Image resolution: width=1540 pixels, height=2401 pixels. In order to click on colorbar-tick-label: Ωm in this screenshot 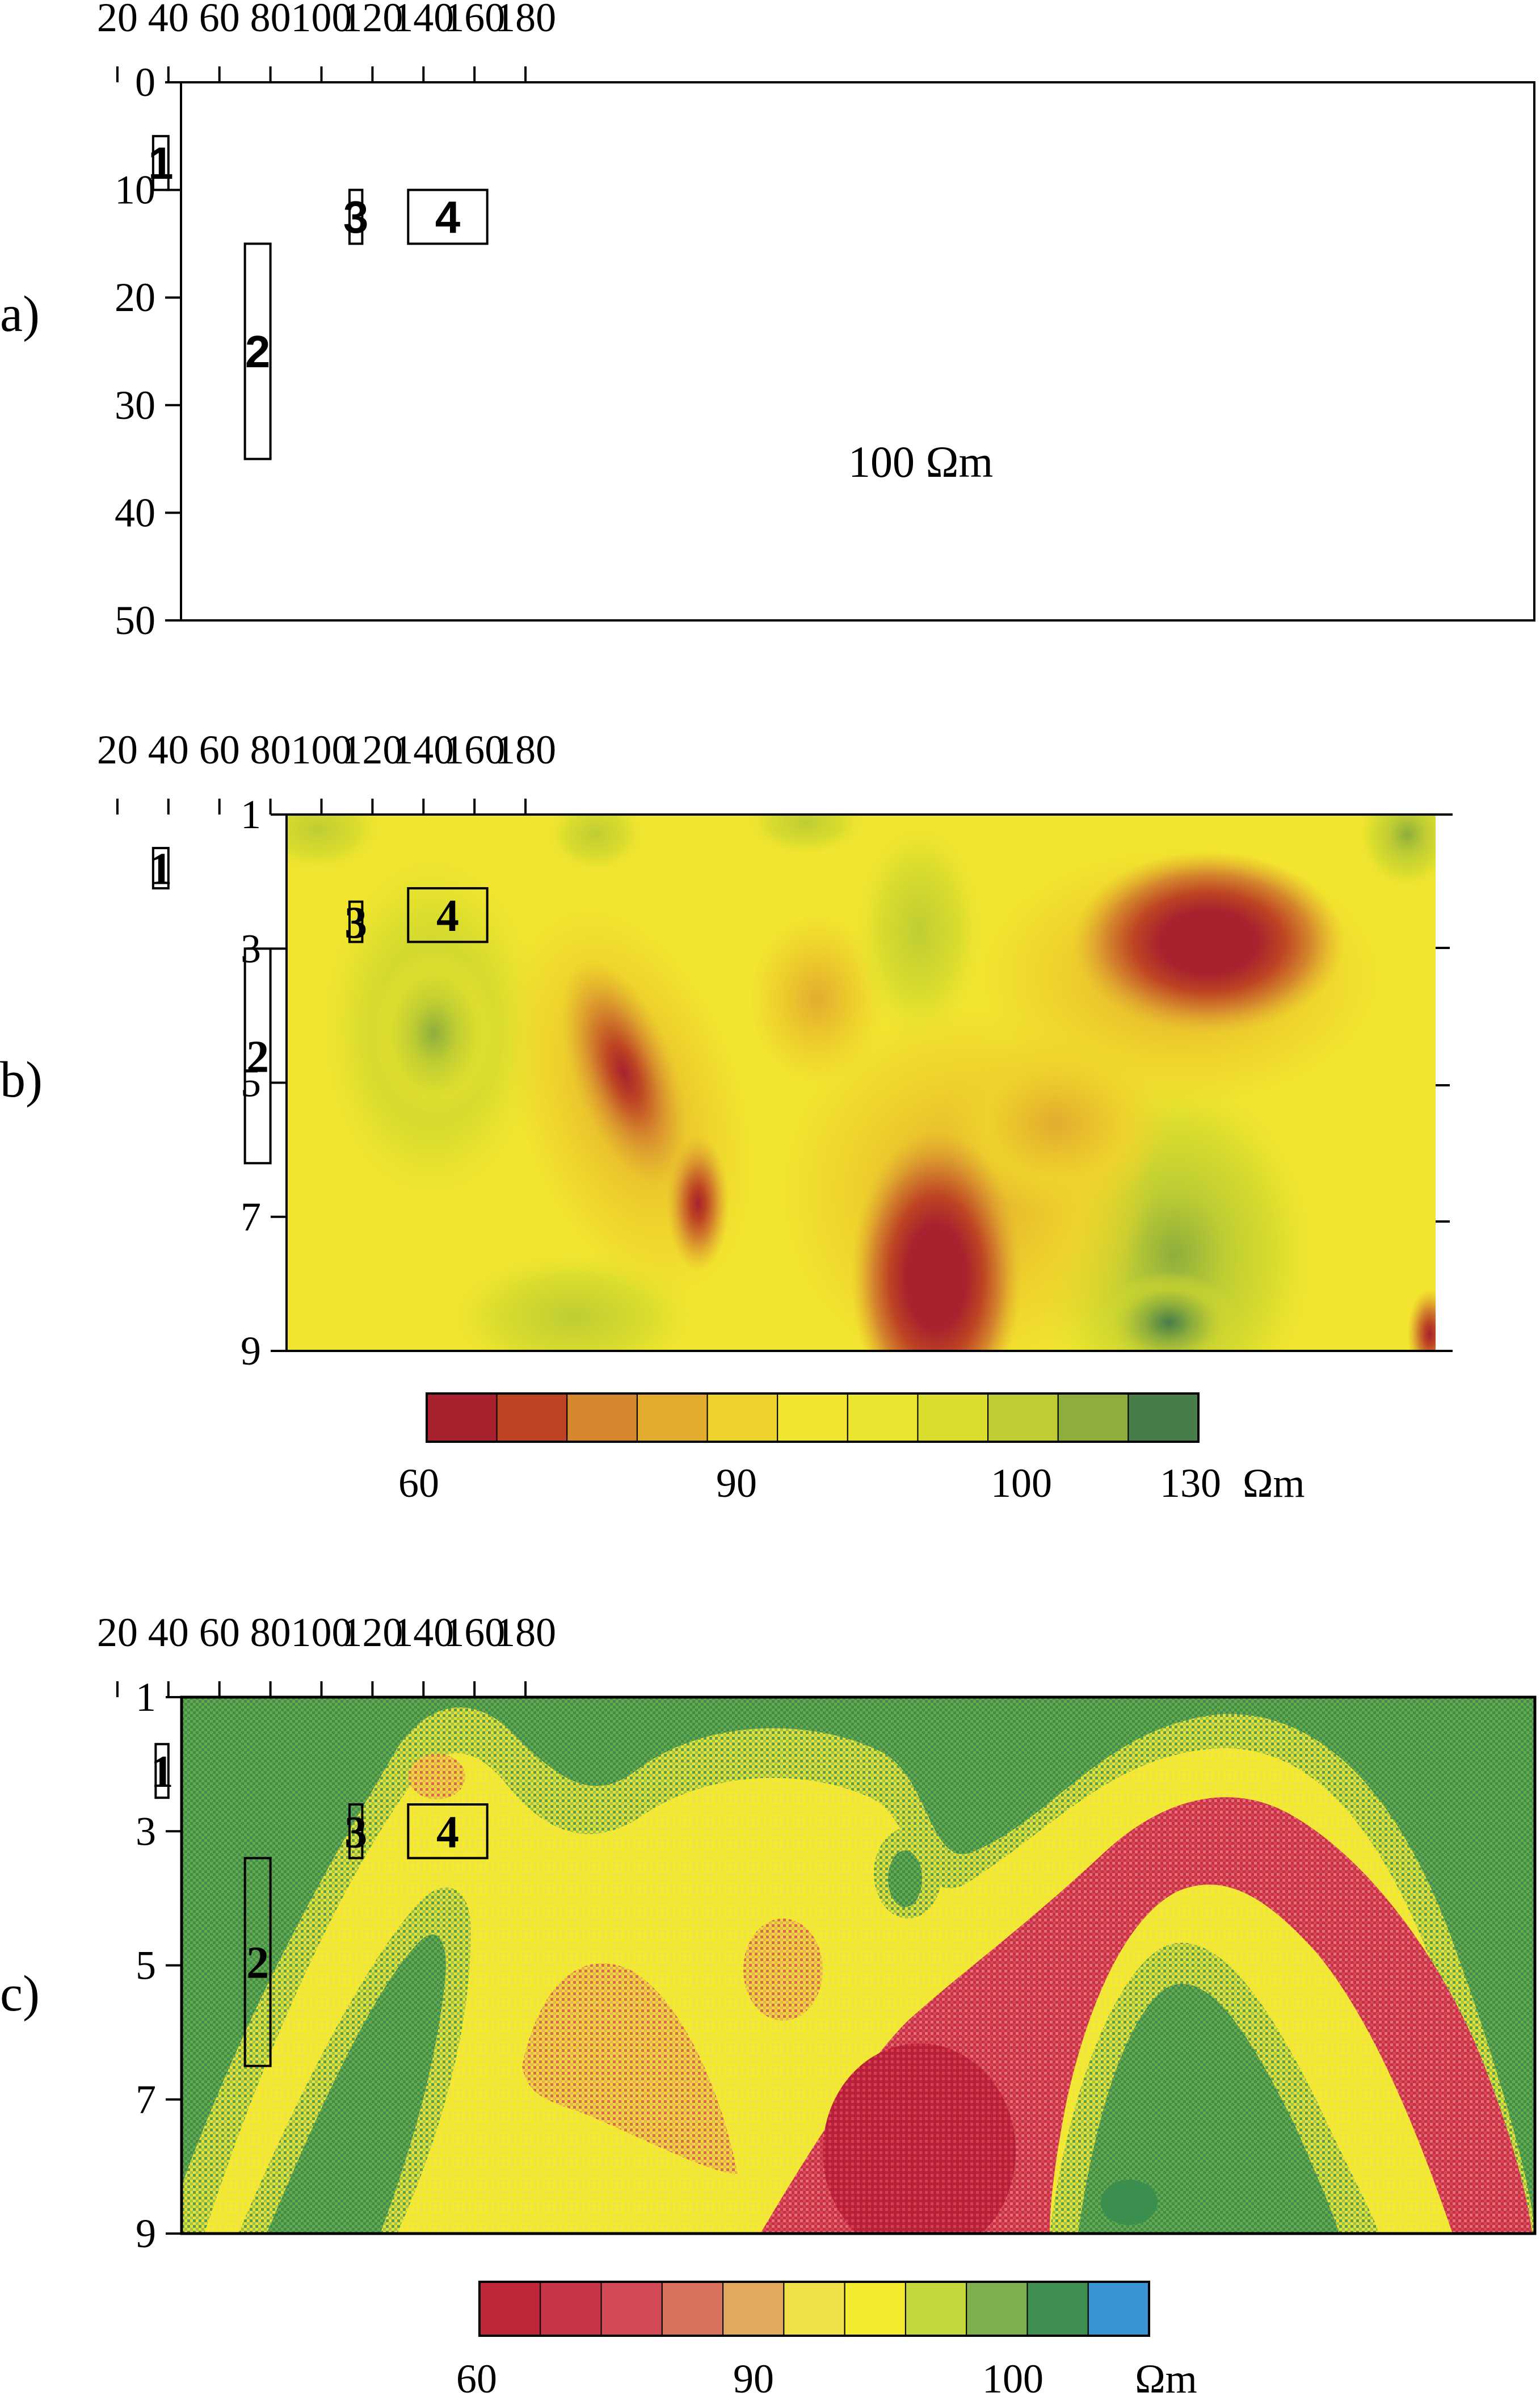, I will do `click(1166, 2378)`.